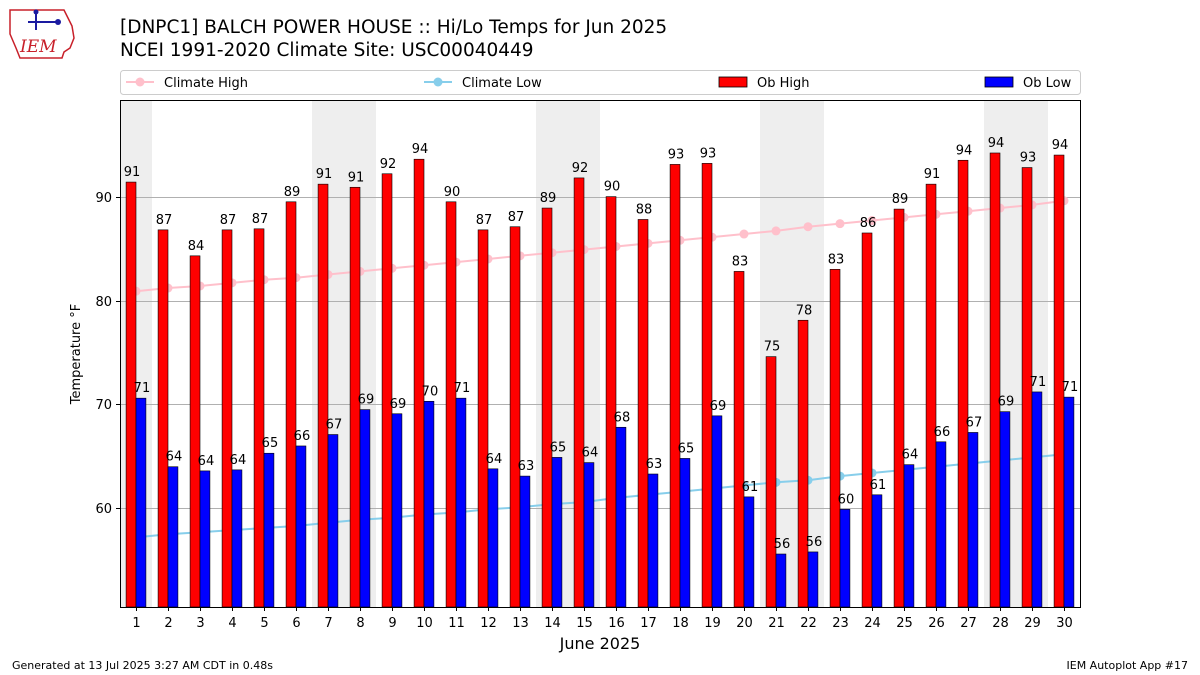 This screenshot has height=675, width=1200. Describe the element at coordinates (200, 623) in the screenshot. I see `x-tick-label: 3` at that location.